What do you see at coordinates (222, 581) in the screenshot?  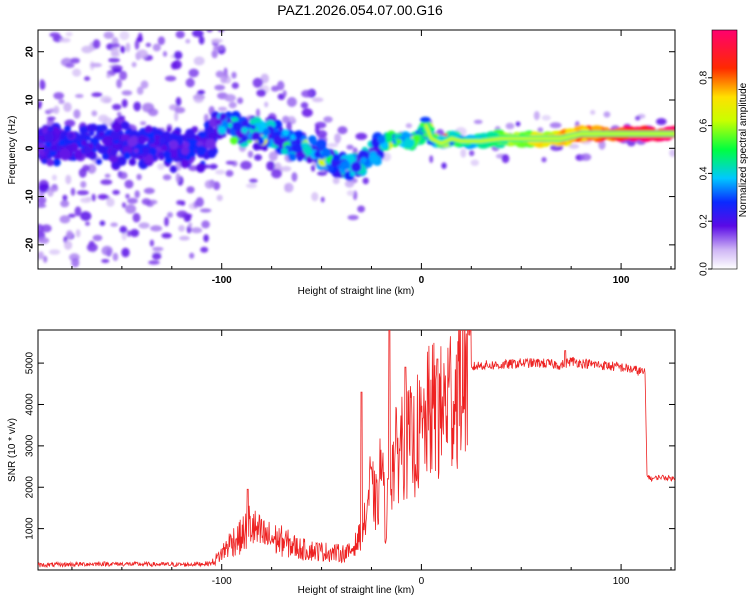 I see `snr-xtick-label: -100` at bounding box center [222, 581].